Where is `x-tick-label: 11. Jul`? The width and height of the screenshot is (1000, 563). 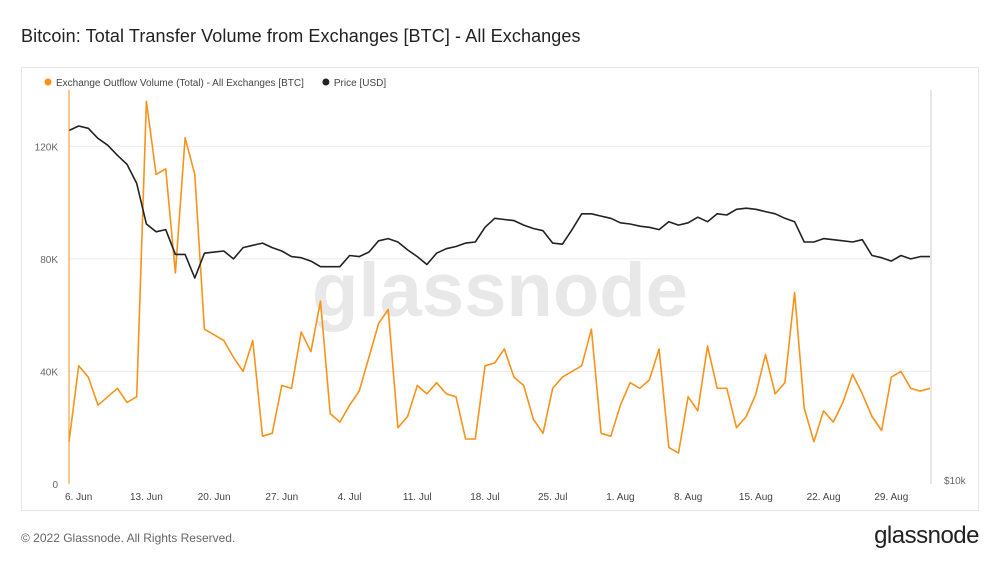 x-tick-label: 11. Jul is located at coordinates (417, 497).